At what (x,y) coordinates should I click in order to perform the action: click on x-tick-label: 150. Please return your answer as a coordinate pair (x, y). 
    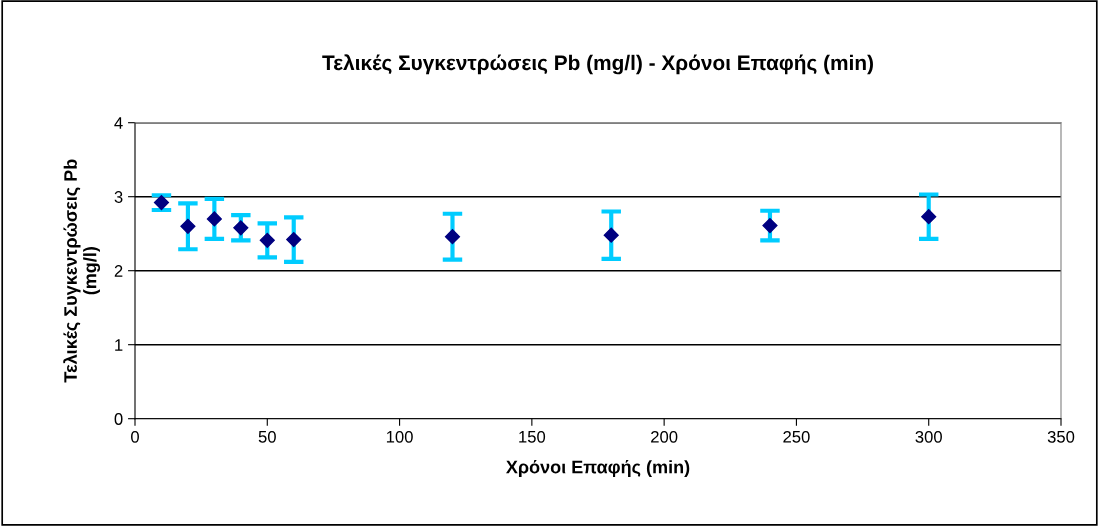
    Looking at the image, I should click on (532, 436).